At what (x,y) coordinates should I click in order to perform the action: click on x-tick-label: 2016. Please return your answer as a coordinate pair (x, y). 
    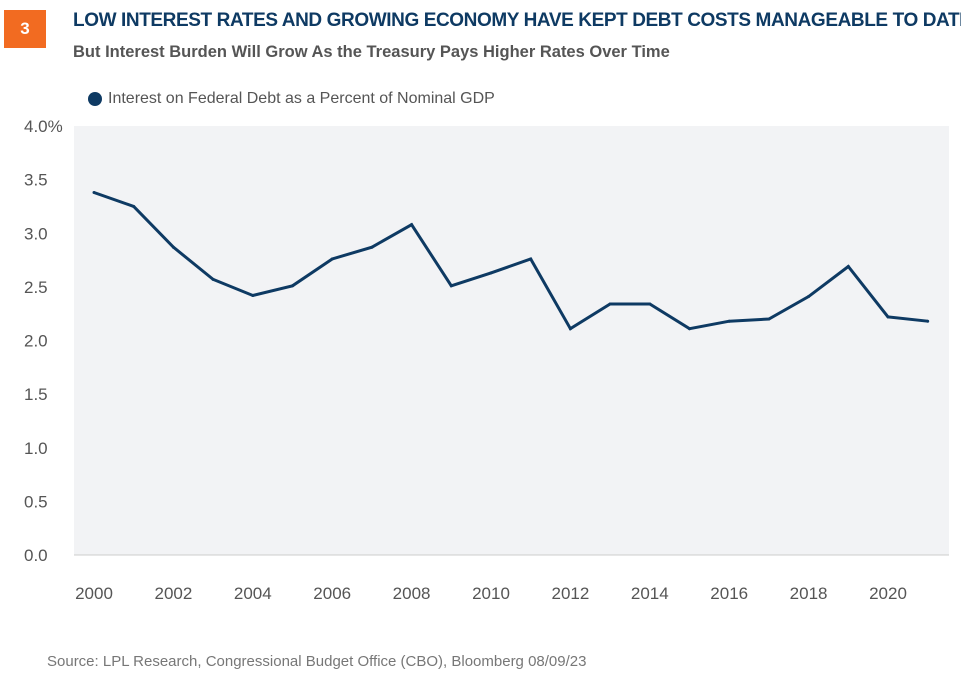
    Looking at the image, I should click on (729, 593).